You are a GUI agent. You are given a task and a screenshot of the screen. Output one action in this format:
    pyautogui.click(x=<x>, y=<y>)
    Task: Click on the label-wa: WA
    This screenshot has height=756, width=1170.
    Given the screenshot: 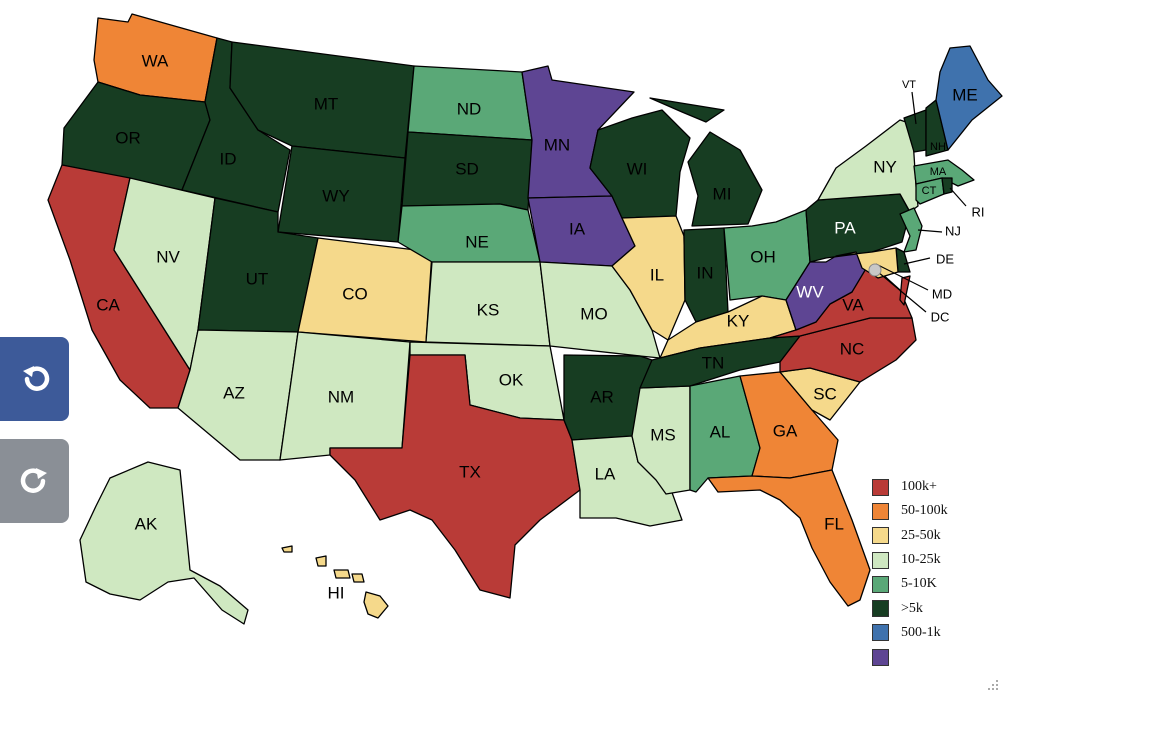 What is the action you would take?
    pyautogui.click(x=155, y=60)
    